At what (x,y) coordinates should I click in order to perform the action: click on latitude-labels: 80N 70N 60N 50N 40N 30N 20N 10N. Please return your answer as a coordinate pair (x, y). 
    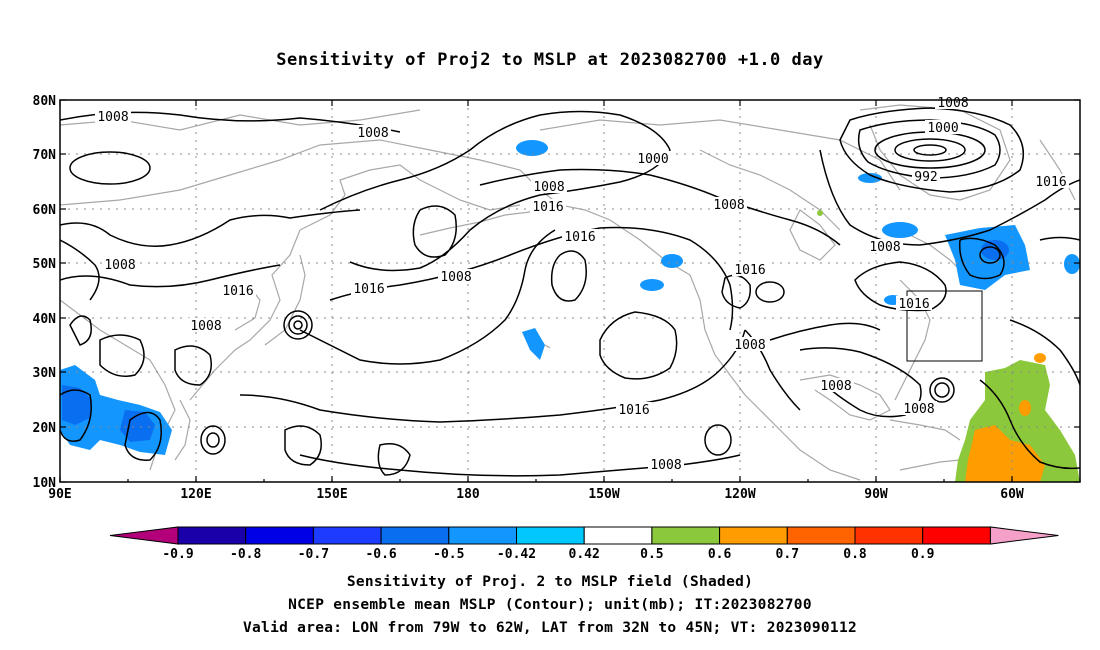
    Looking at the image, I should click on (45, 292).